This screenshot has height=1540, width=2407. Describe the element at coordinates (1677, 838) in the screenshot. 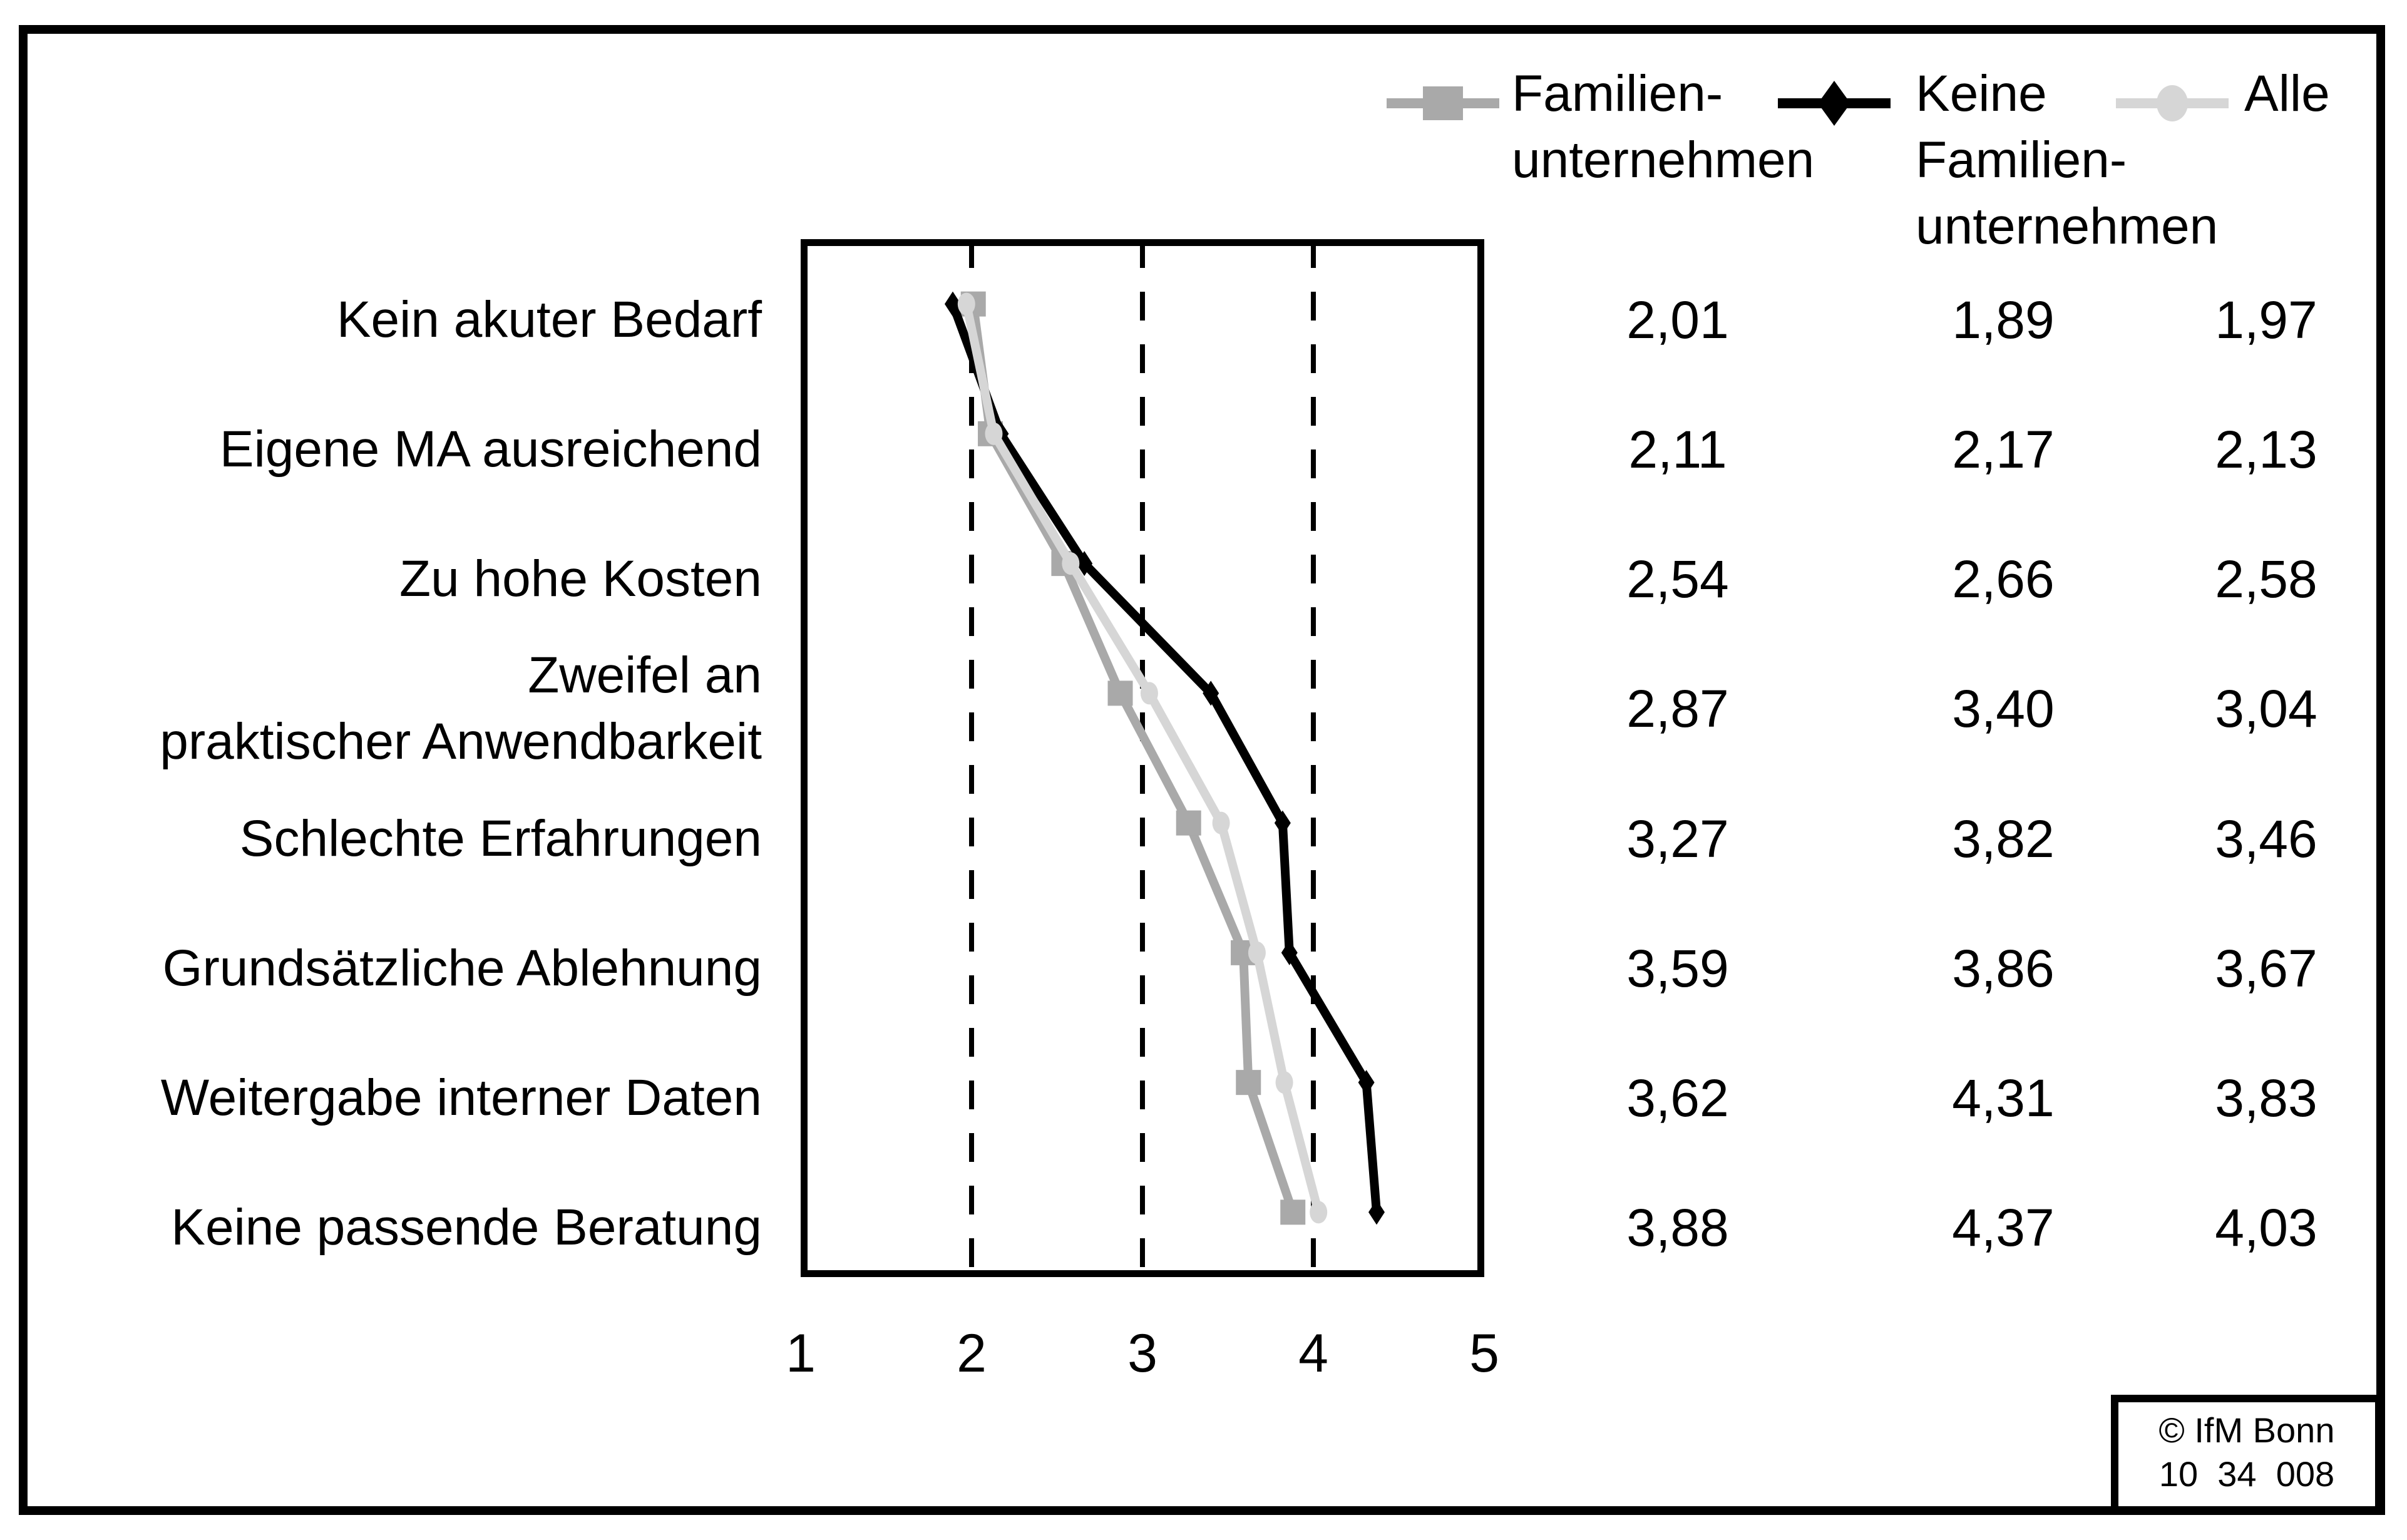

I see `value-cell: 3,27` at that location.